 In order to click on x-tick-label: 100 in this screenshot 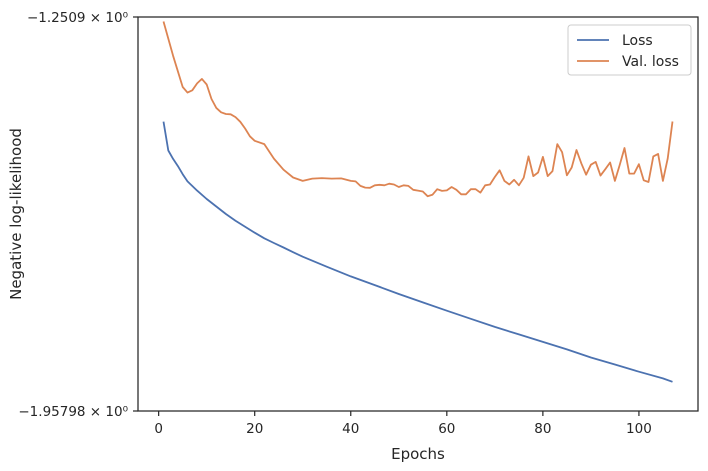, I will do `click(639, 429)`.